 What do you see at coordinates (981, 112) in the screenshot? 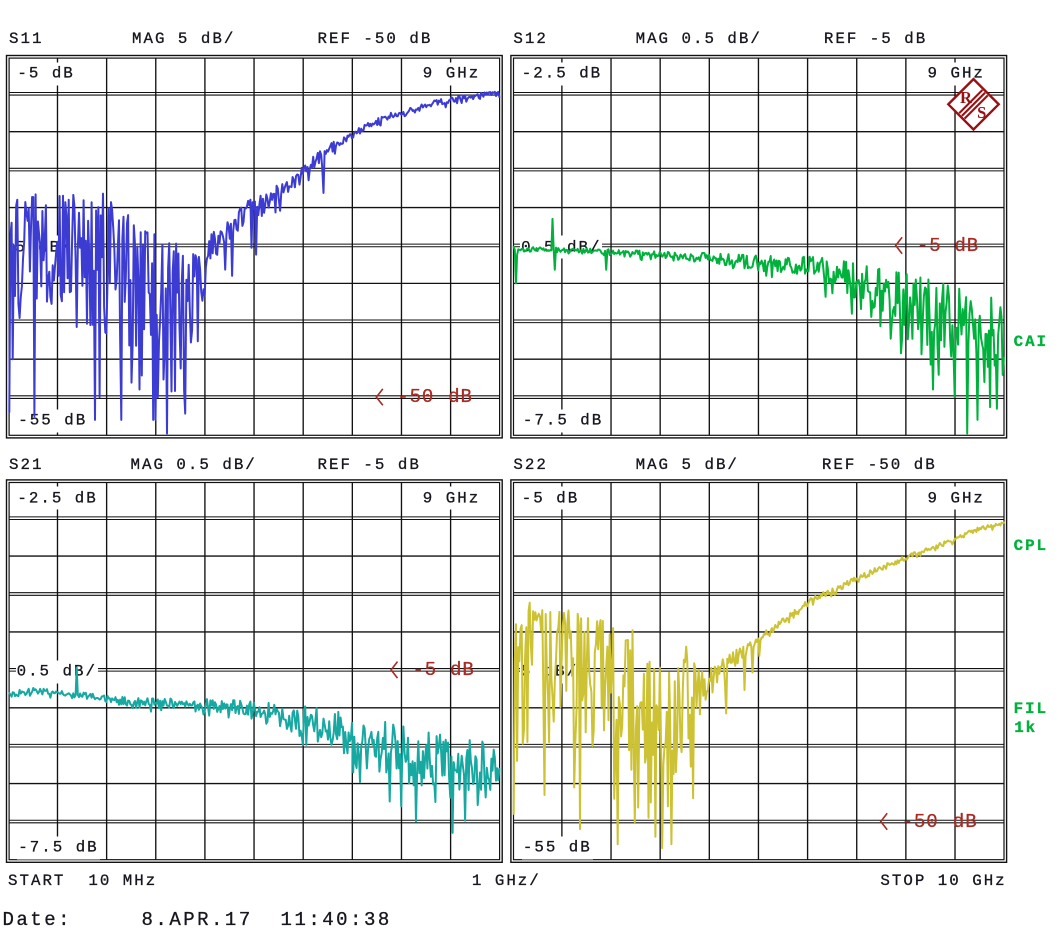
I see `svg-text: S` at bounding box center [981, 112].